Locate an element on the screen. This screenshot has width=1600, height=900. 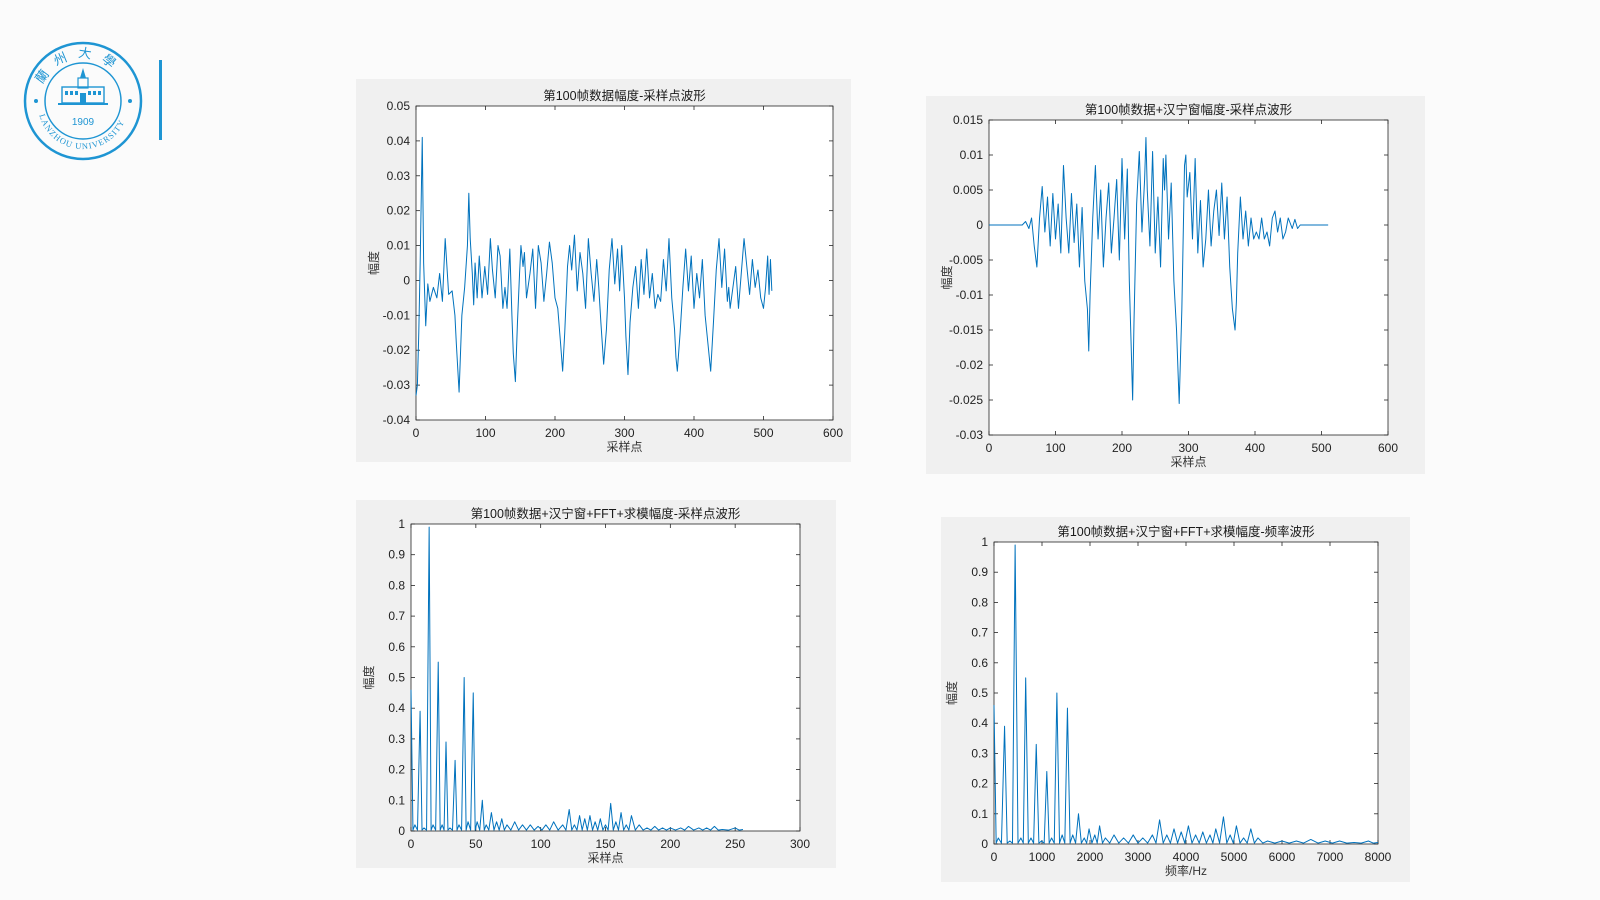
x-tick-label: 5000 is located at coordinates (1234, 857).